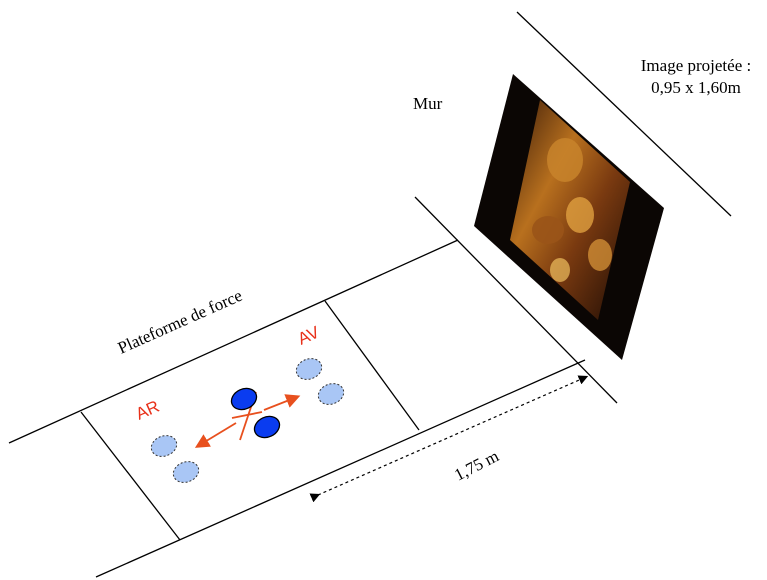  Describe the element at coordinates (130, 476) in the screenshot. I see `platform-left-edge` at that location.